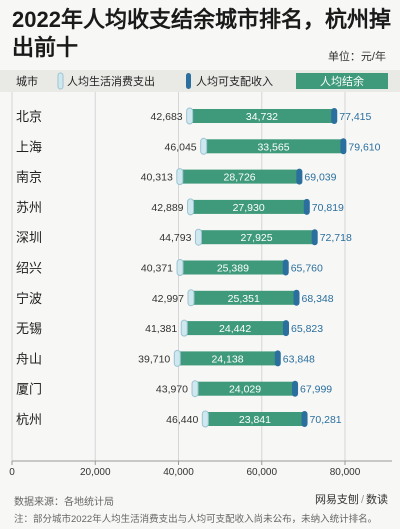 This screenshot has height=529, width=400. What do you see at coordinates (167, 208) in the screenshot?
I see `spending-value-label: 42,889` at bounding box center [167, 208].